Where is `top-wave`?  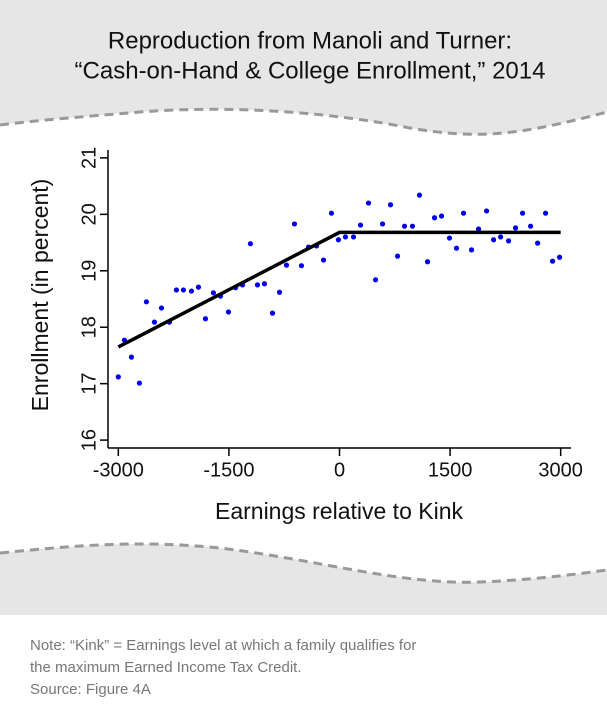 top-wave is located at coordinates (303, 121).